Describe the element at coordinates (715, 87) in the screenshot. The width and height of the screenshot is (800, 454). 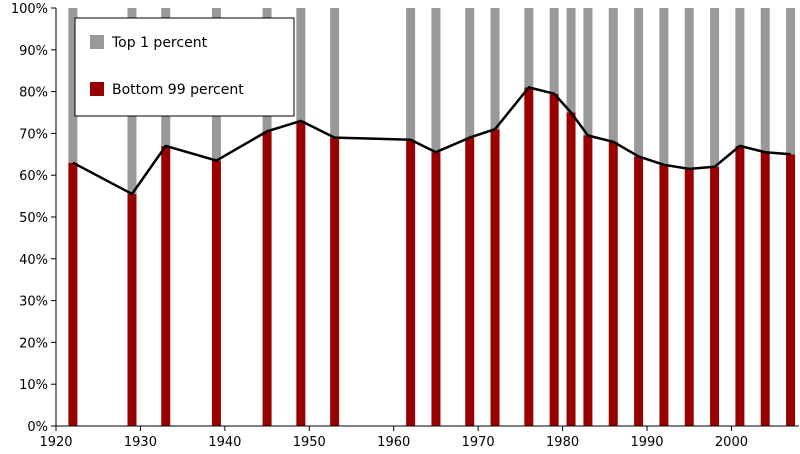
I see `bar-top-1-1998` at that location.